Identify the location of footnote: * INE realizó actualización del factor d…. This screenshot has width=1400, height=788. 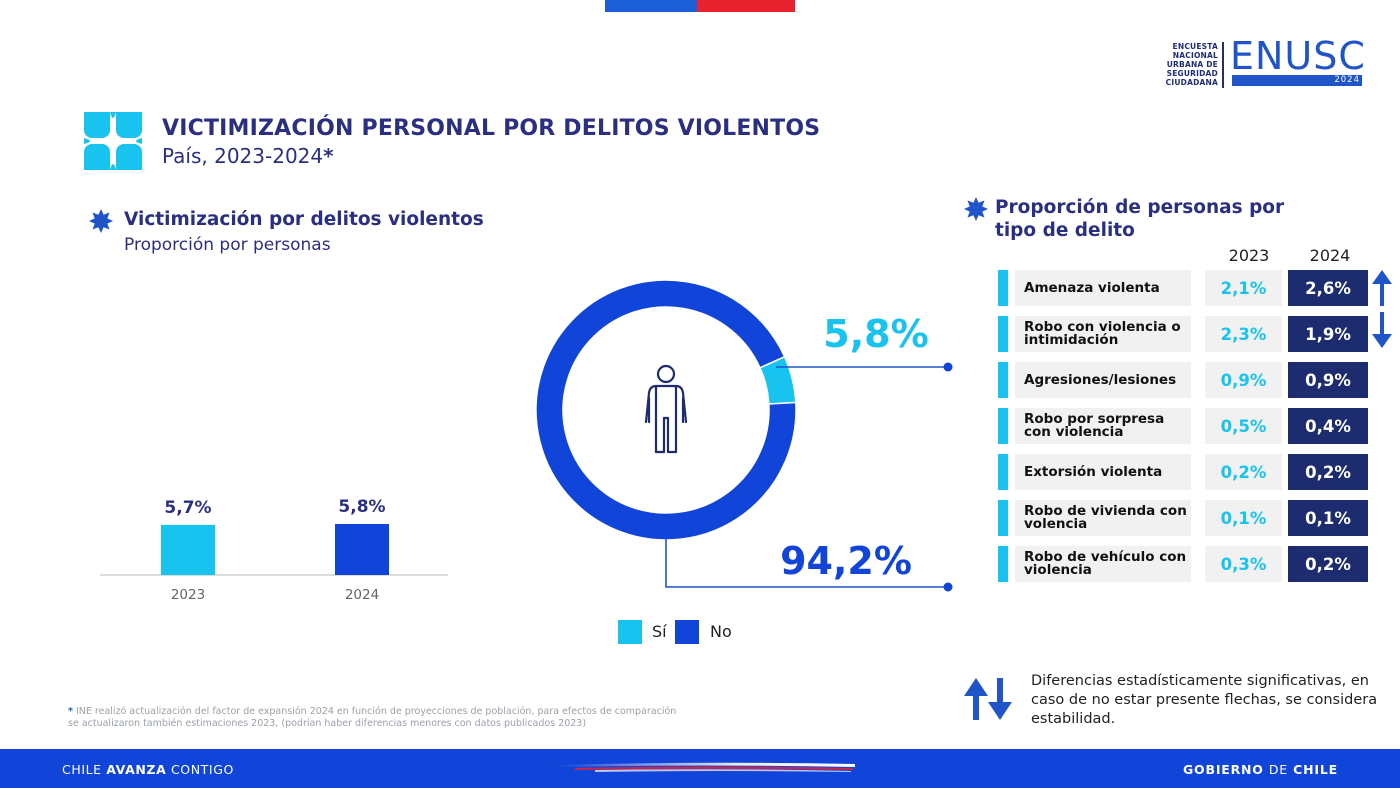
(378, 718).